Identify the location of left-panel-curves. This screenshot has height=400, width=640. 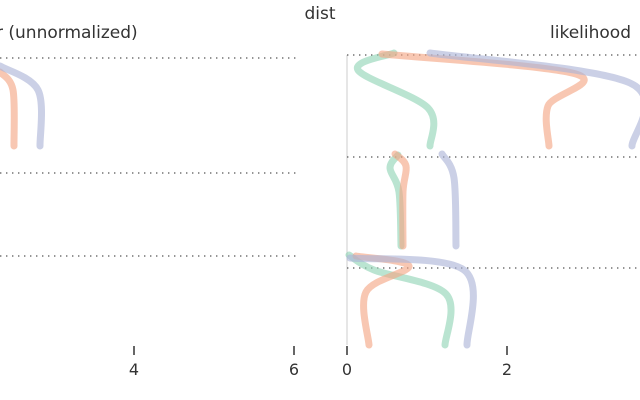
(22, 106).